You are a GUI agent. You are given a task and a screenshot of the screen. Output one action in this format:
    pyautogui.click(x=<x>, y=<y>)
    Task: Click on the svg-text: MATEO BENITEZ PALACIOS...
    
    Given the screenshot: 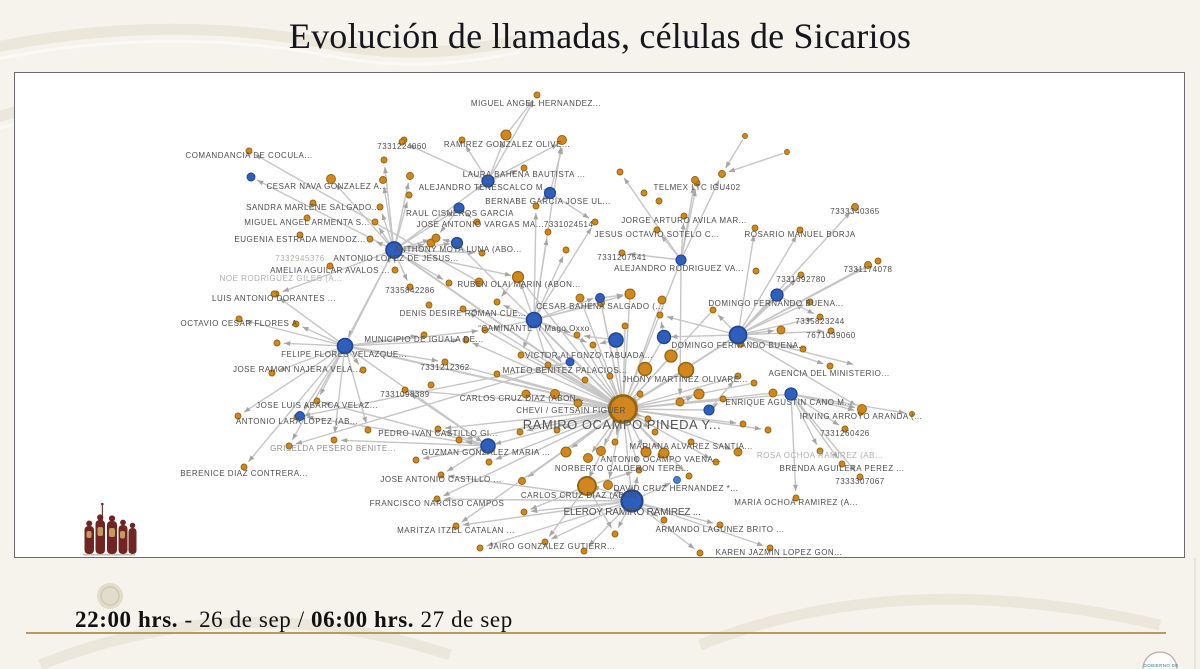 What is the action you would take?
    pyautogui.click(x=565, y=370)
    